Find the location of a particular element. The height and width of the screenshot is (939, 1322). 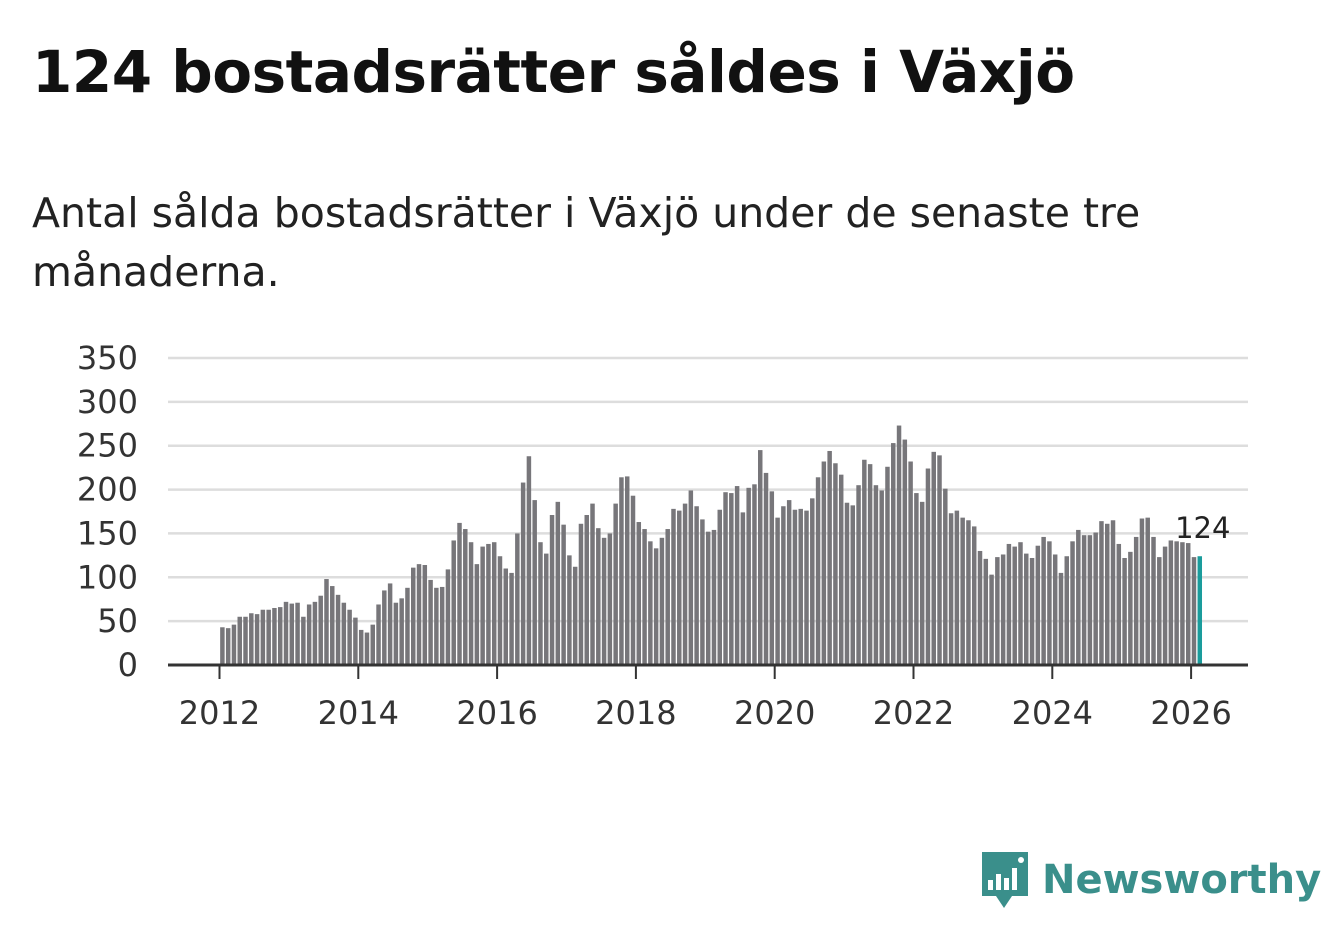

y-tick-label: 250 is located at coordinates (107, 446).